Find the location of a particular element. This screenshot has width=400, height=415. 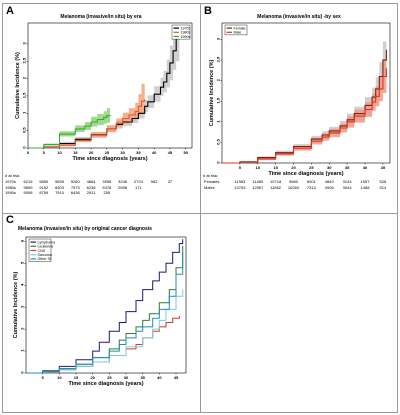

risk-cell: 6215 is located at coordinates (28, 181).